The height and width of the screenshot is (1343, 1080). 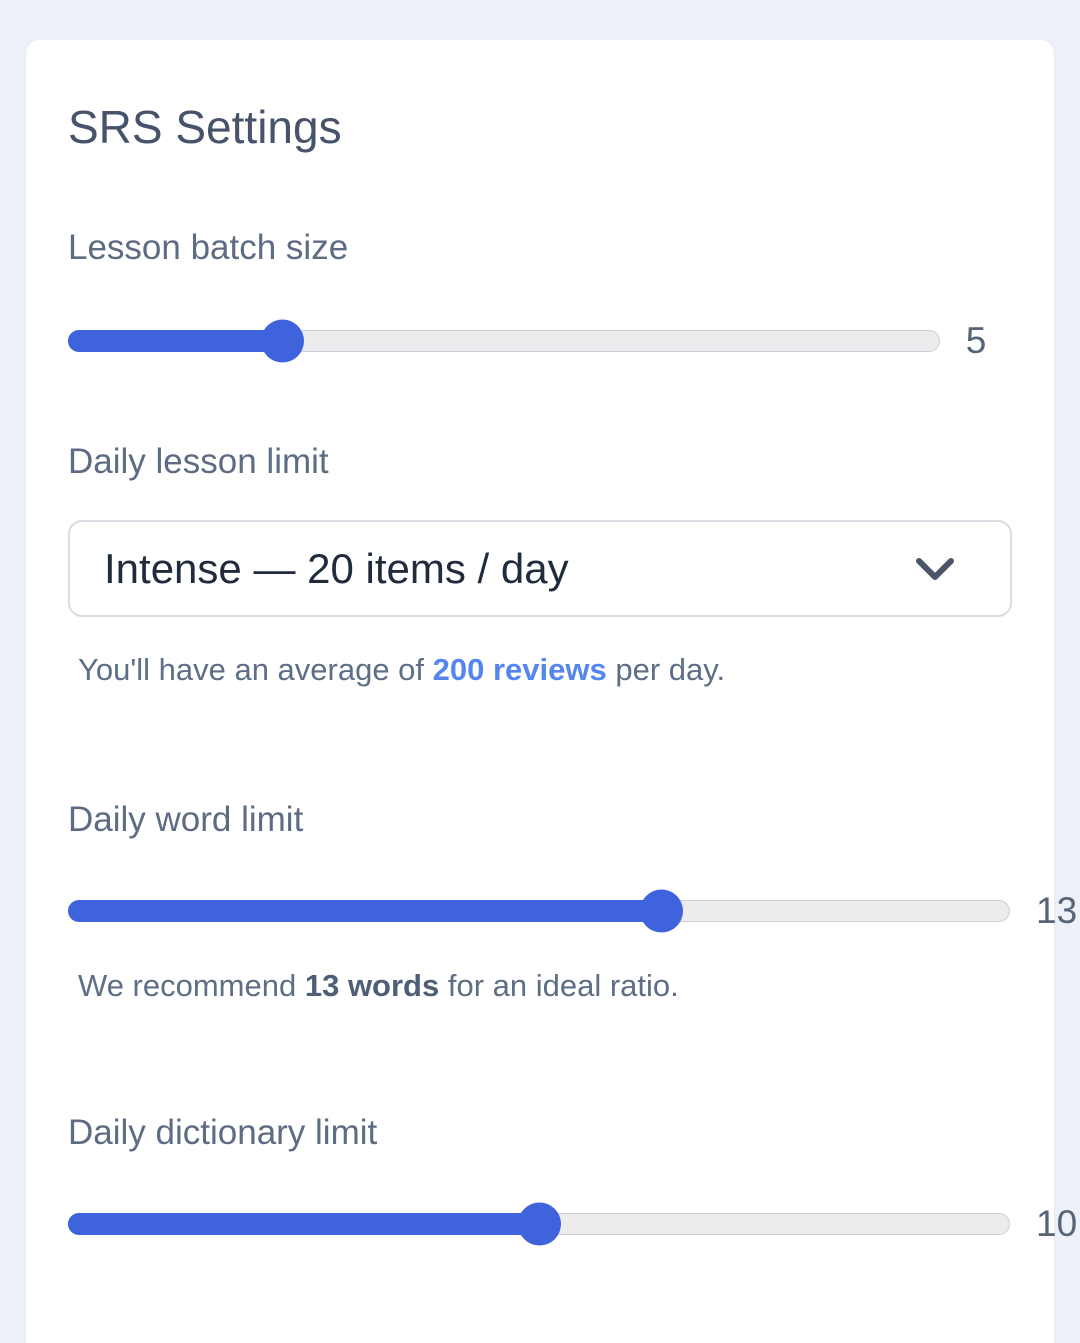 What do you see at coordinates (336, 568) in the screenshot?
I see `daily-lesson-limit-selected-option: Intense — 20 items / day` at bounding box center [336, 568].